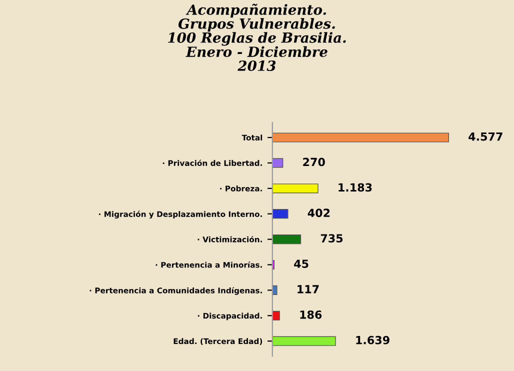 This screenshot has width=514, height=371. Describe the element at coordinates (355, 187) in the screenshot. I see `data-label: 1.183` at that location.